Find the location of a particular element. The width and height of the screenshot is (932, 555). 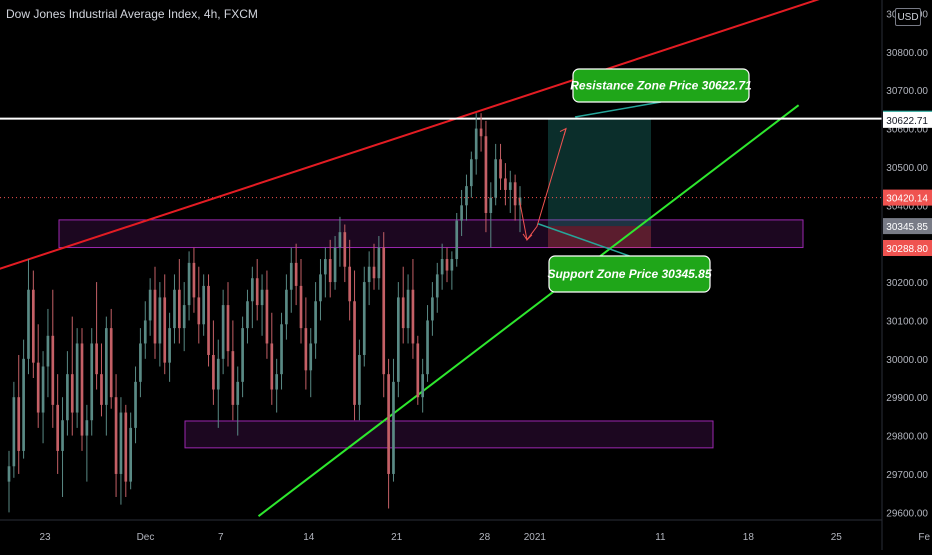

price-scale is located at coordinates (907, 275).